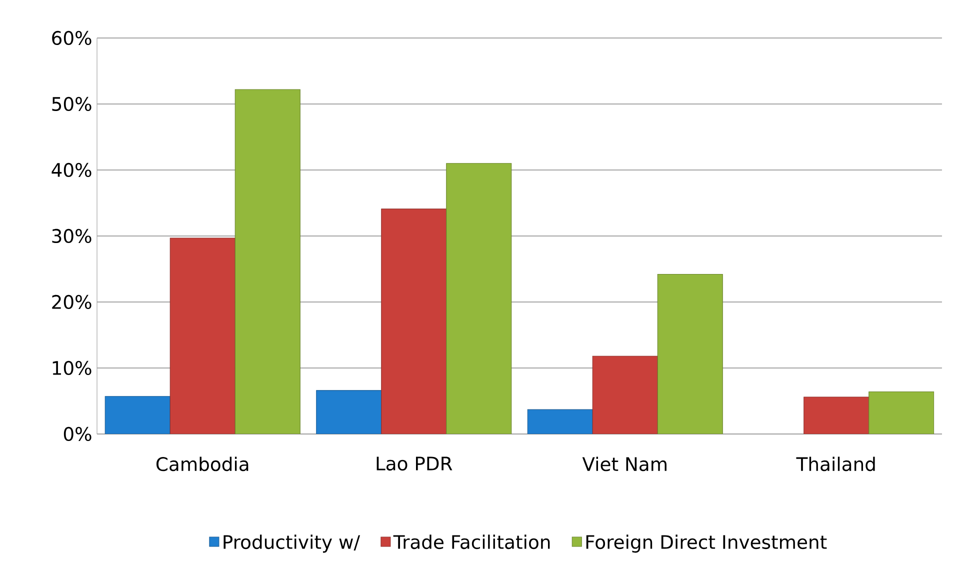  Describe the element at coordinates (471, 542) in the screenshot. I see `legend-label: Trade Facilitation` at that location.